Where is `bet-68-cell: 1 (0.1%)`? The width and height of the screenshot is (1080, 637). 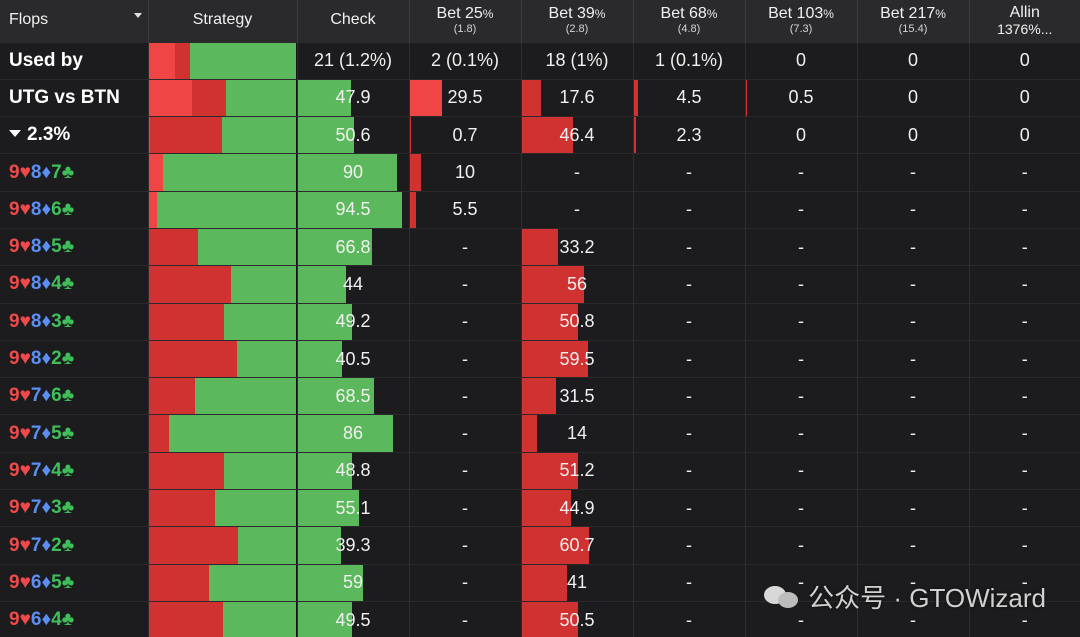 bet-68-cell: 1 (0.1%) is located at coordinates (688, 60).